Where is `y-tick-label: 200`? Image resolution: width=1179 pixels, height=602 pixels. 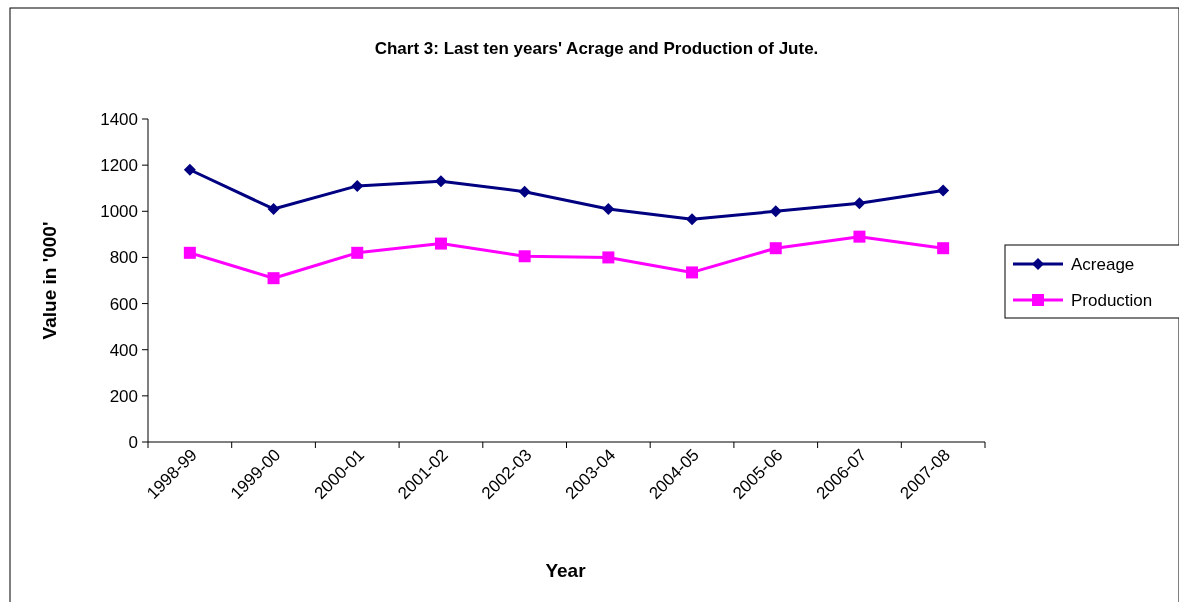 y-tick-label: 200 is located at coordinates (123, 396).